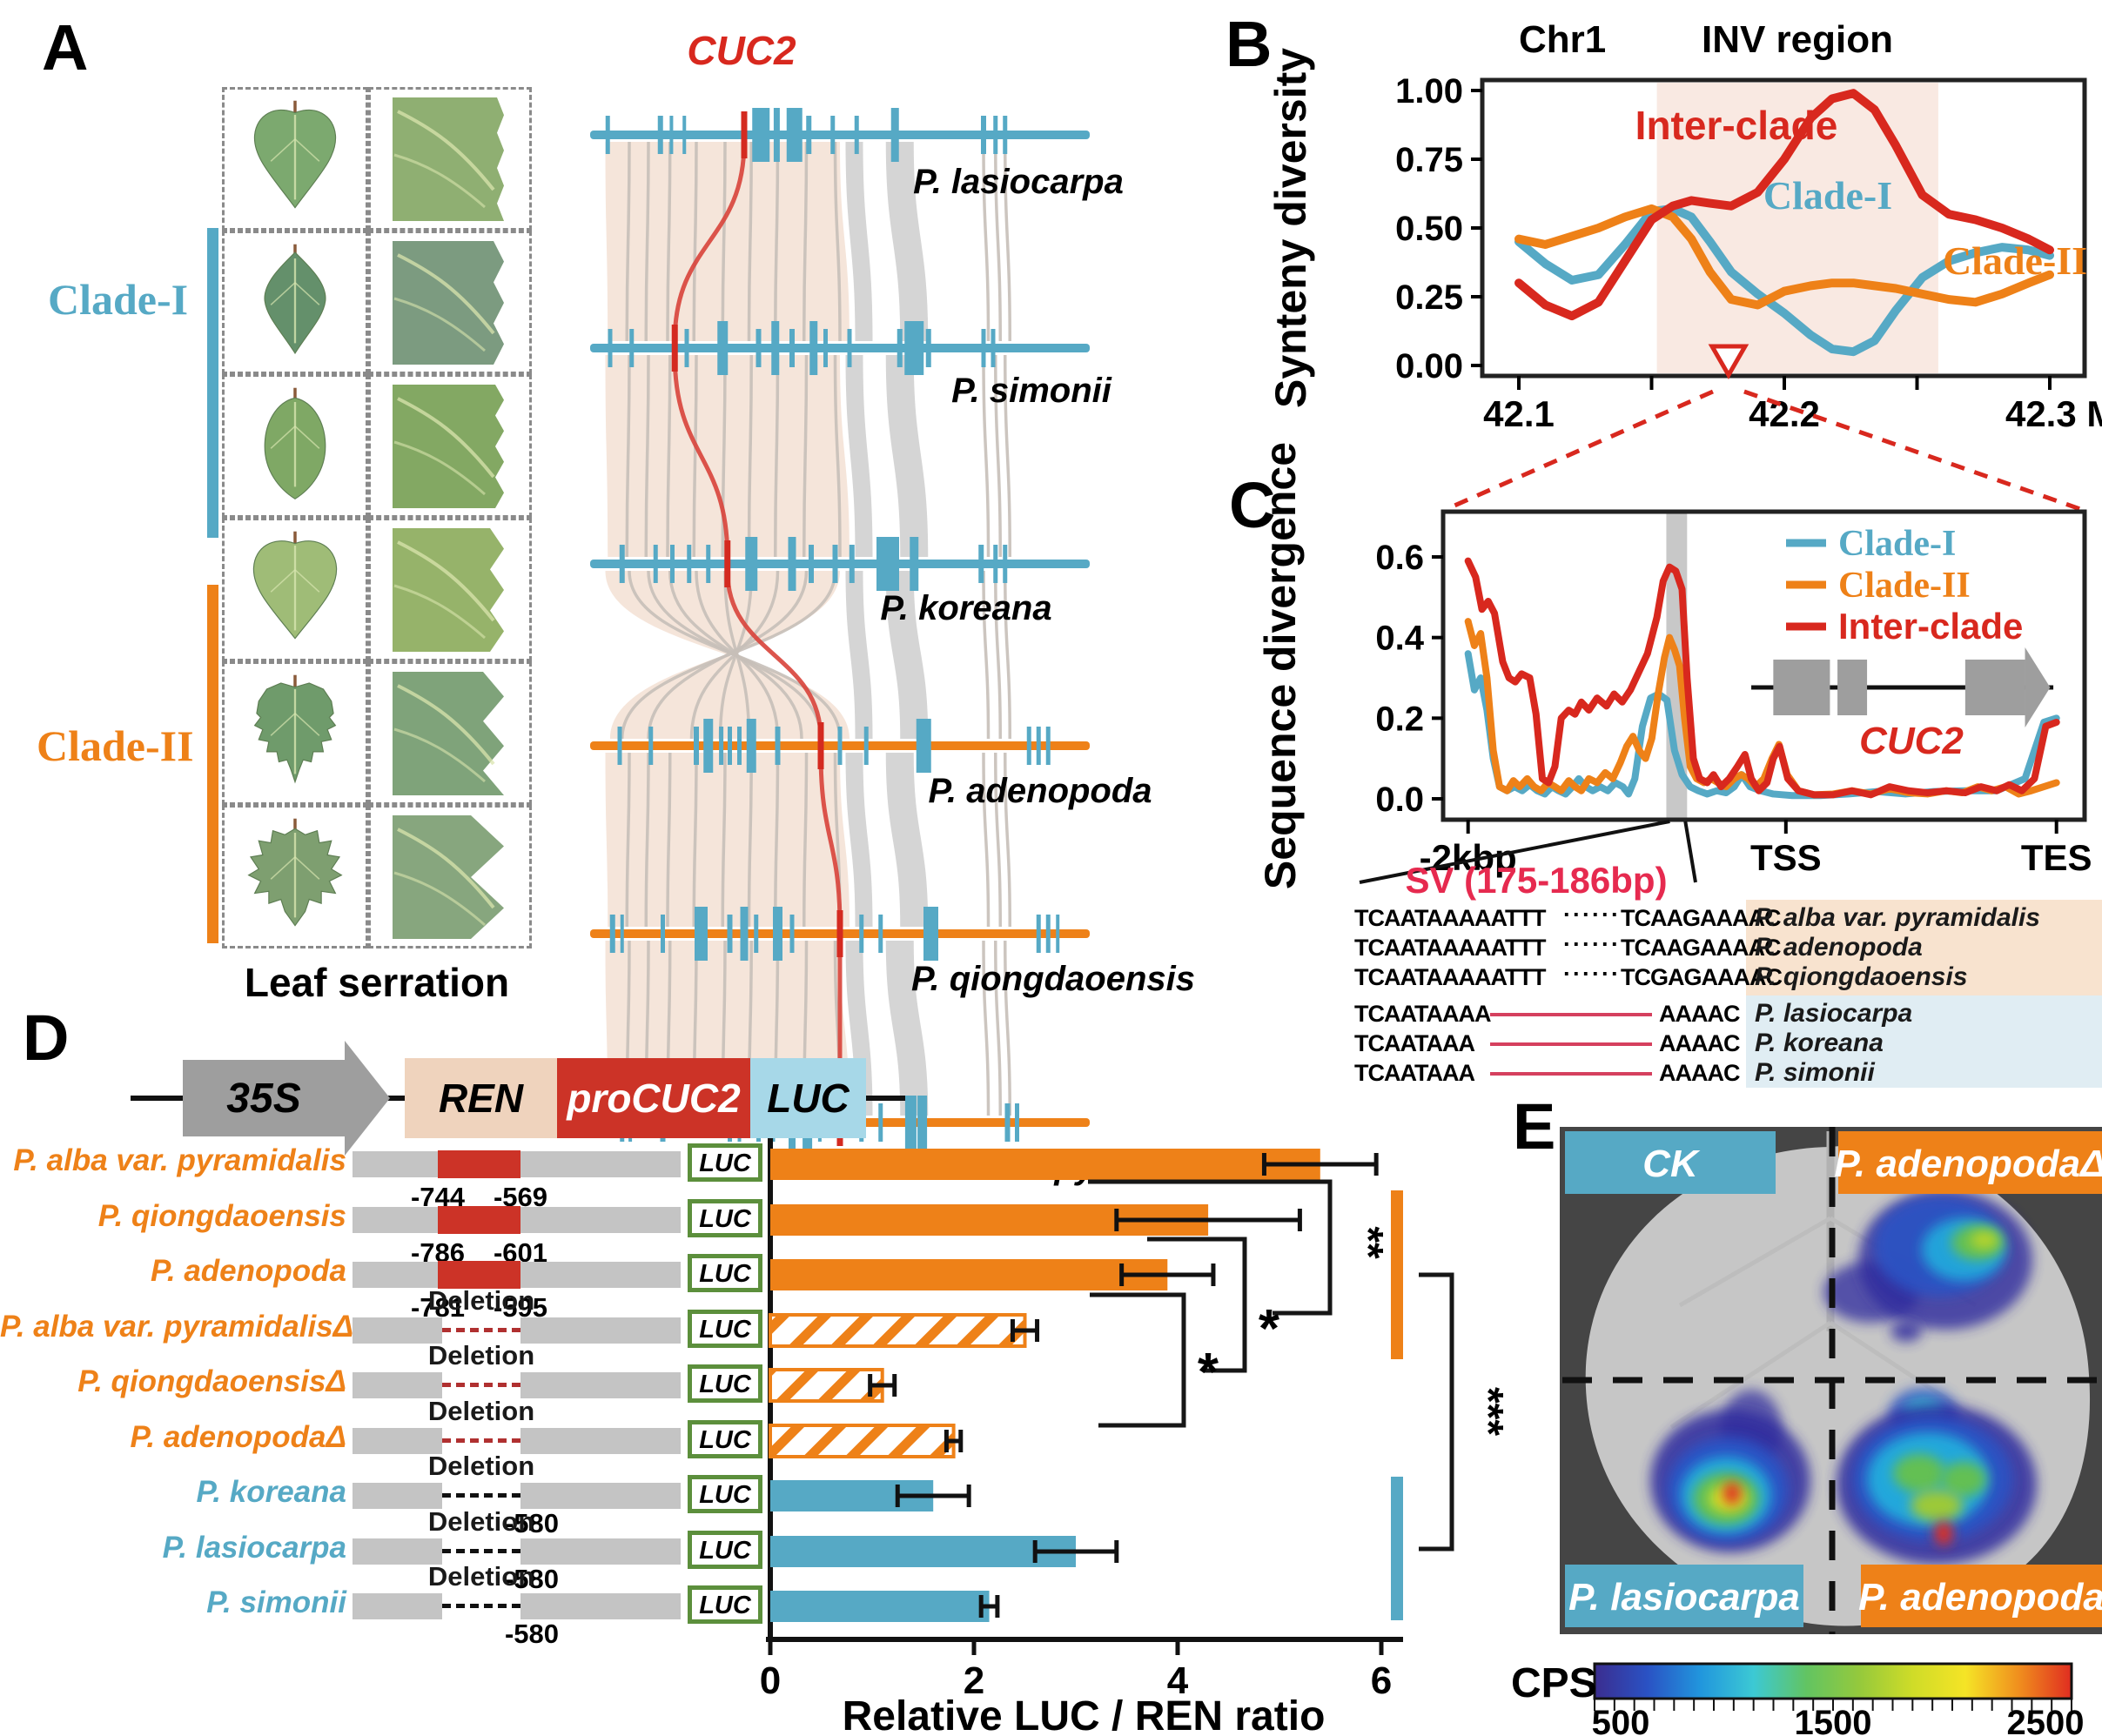 This screenshot has width=2102, height=1736. Describe the element at coordinates (1290, 228) in the screenshot. I see `panel-b-ylabel: Synteny diversity` at that location.